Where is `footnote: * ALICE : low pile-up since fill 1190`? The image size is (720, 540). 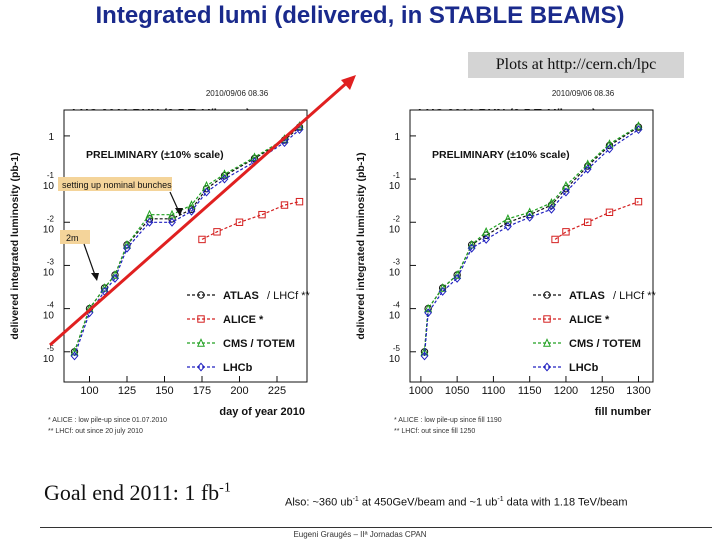 footnote: * ALICE : low pile-up since fill 1190 is located at coordinates (448, 420).